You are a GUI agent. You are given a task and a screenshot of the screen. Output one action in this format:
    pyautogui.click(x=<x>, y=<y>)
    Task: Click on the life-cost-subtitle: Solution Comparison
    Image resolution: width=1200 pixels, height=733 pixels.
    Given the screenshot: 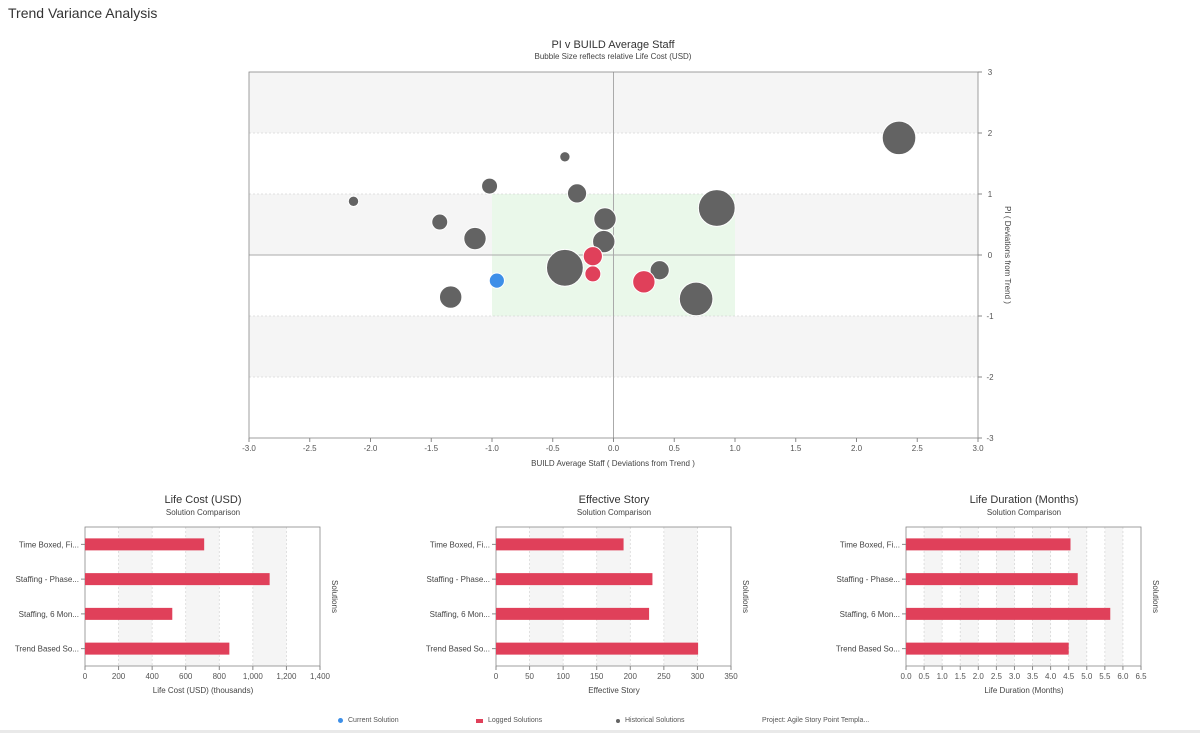 What is the action you would take?
    pyautogui.click(x=203, y=512)
    